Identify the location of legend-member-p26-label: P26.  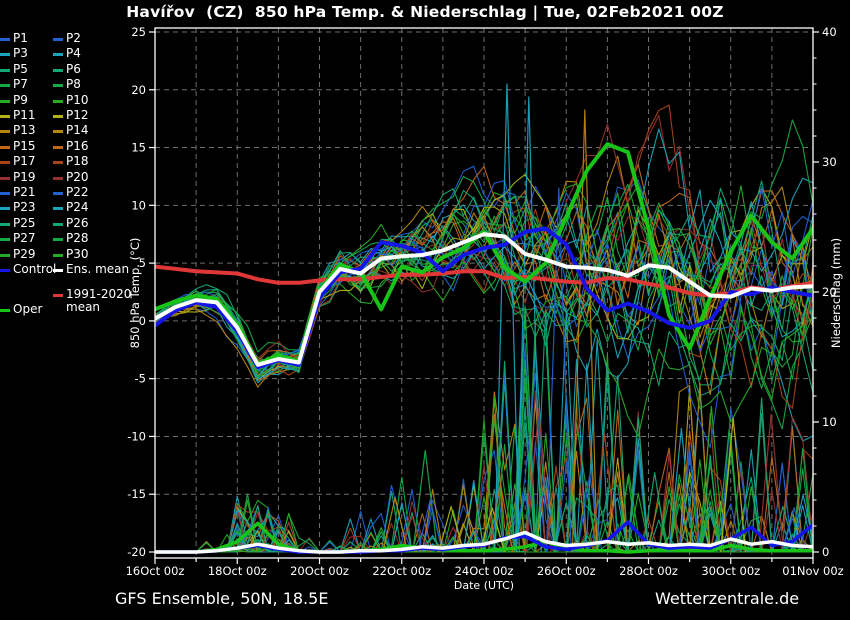
(77, 222).